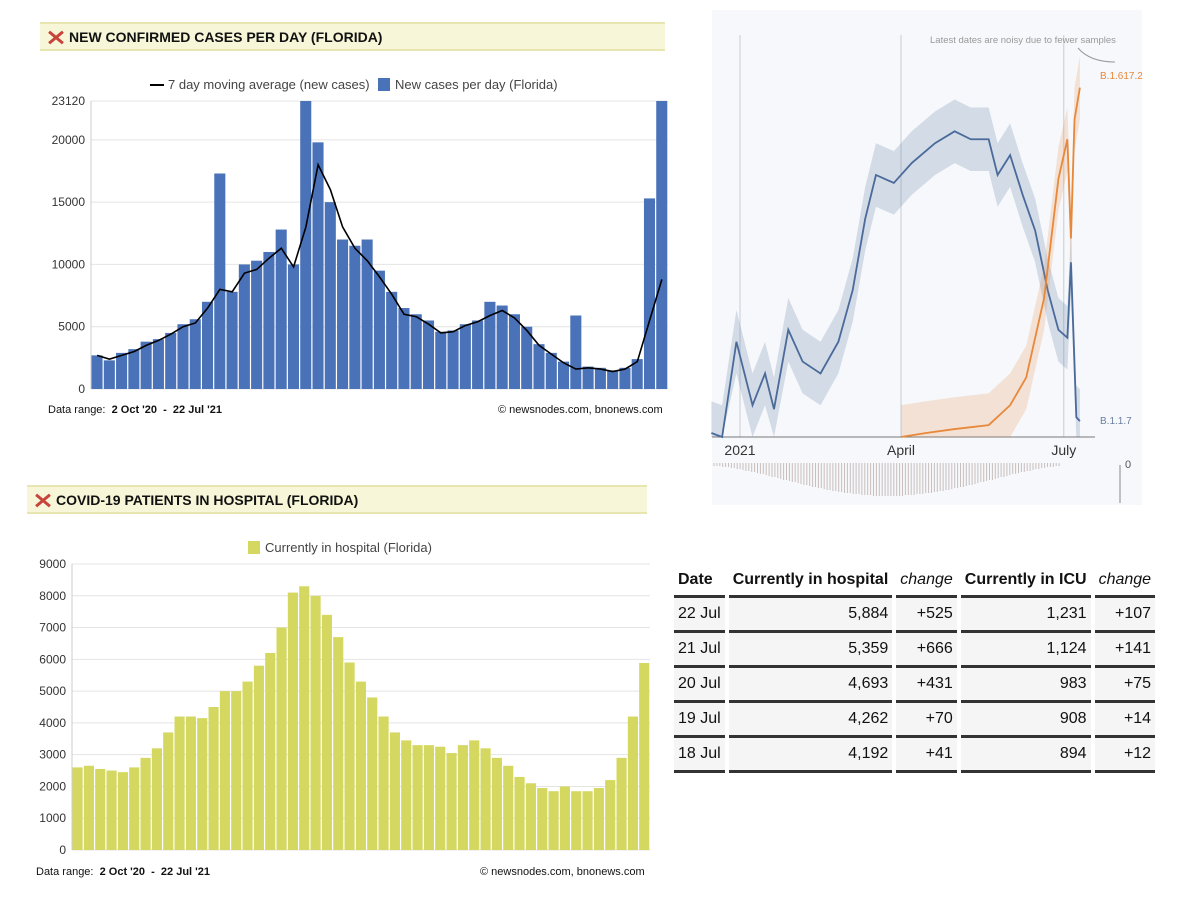 This screenshot has width=1200, height=923. I want to click on table-cell: 894, so click(1025, 755).